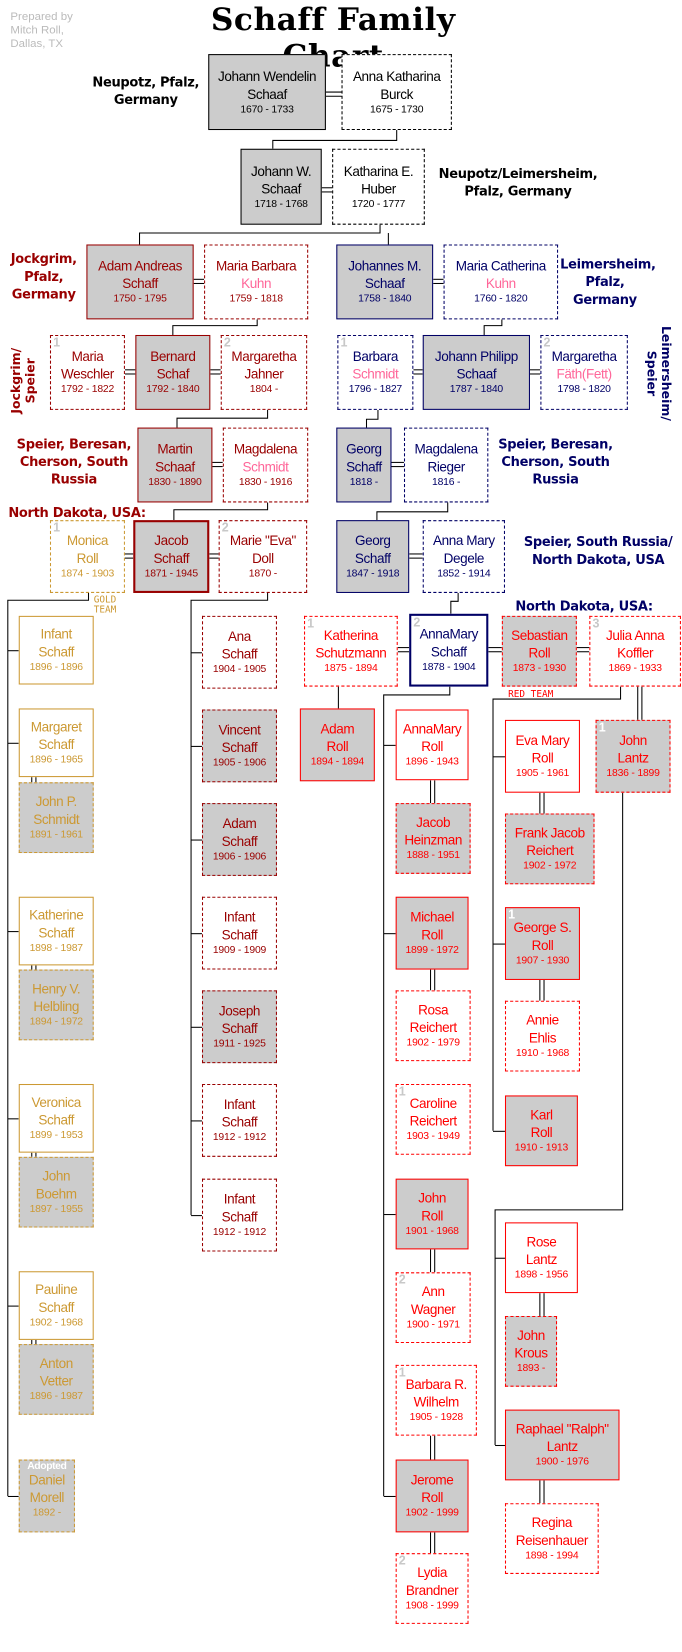 The height and width of the screenshot is (1652, 682). I want to click on person-box-jwendelin: Johann Wendelin Schaaf 1670 - 1733, so click(267, 92).